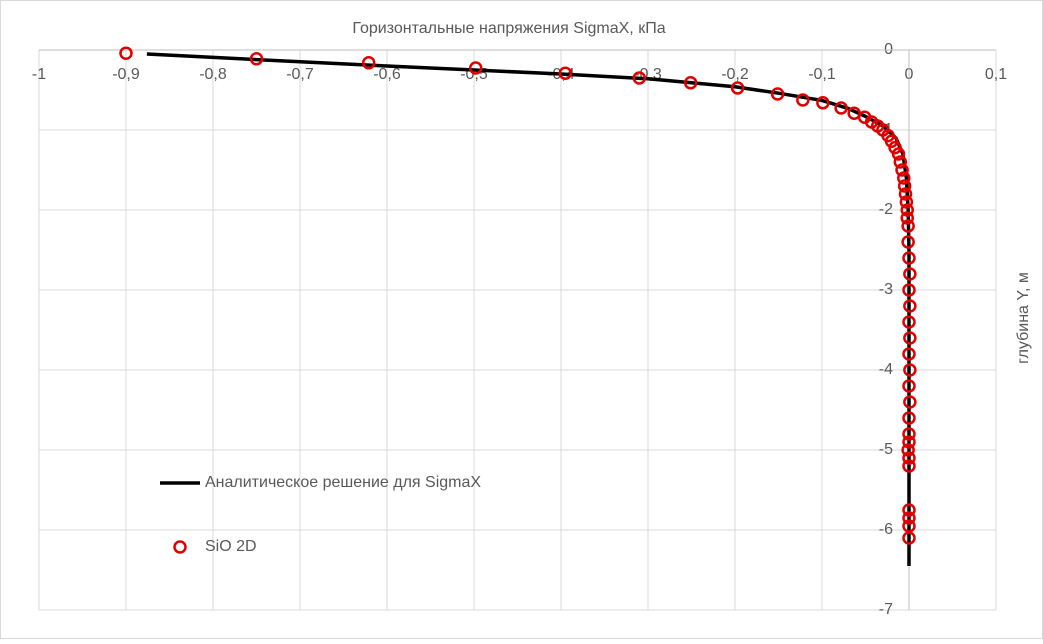 Image resolution: width=1043 pixels, height=644 pixels. Describe the element at coordinates (1023, 318) in the screenshot. I see `y-axis-title: глубина Y, м` at that location.